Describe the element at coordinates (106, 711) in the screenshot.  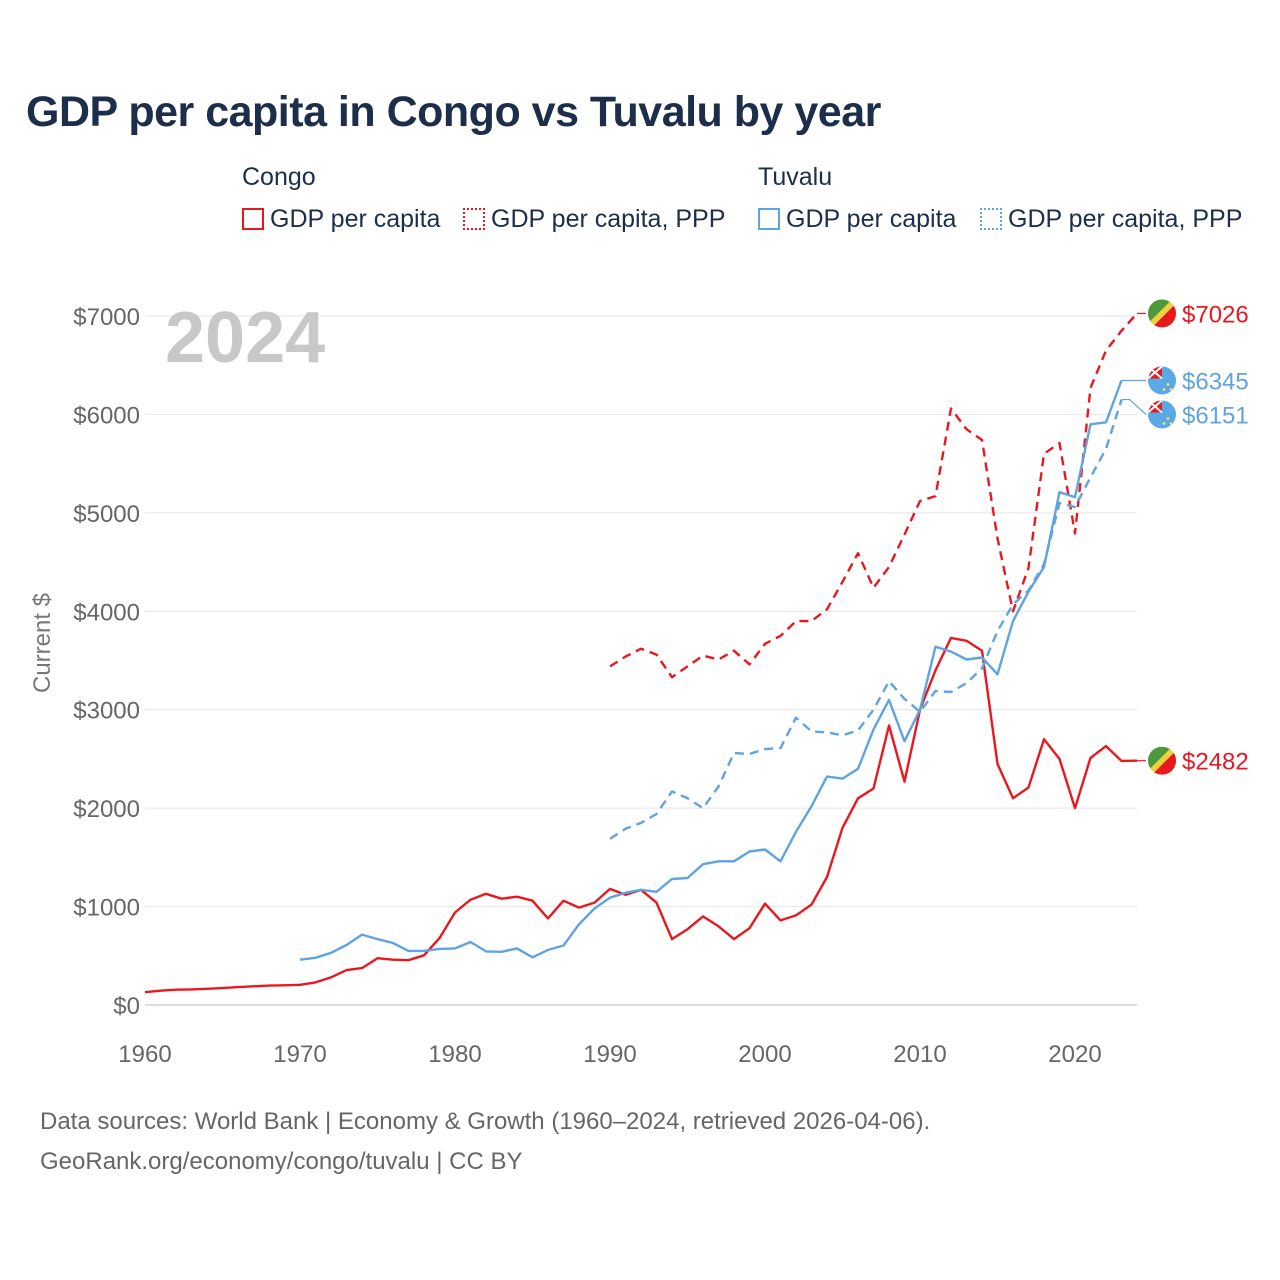
I see `y-tick-label: $3000` at that location.